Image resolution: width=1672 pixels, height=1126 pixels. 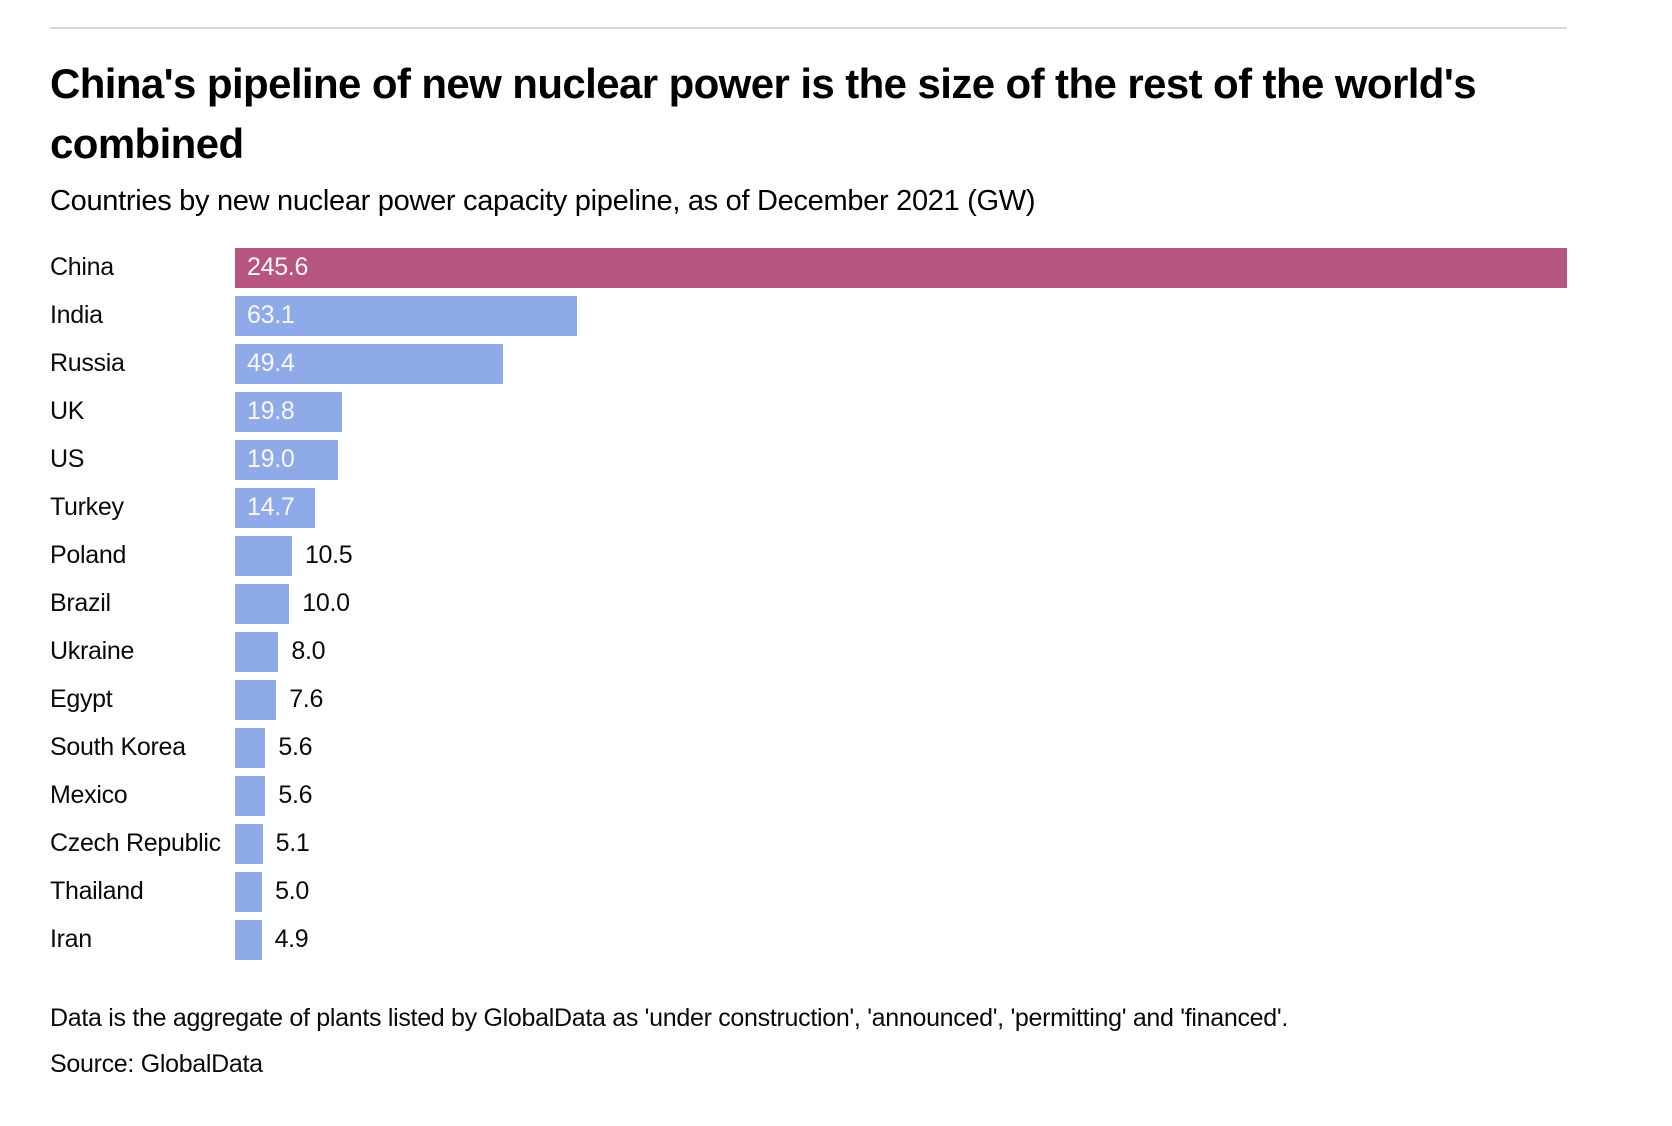 I want to click on bar-value-label: 8.0, so click(x=308, y=651).